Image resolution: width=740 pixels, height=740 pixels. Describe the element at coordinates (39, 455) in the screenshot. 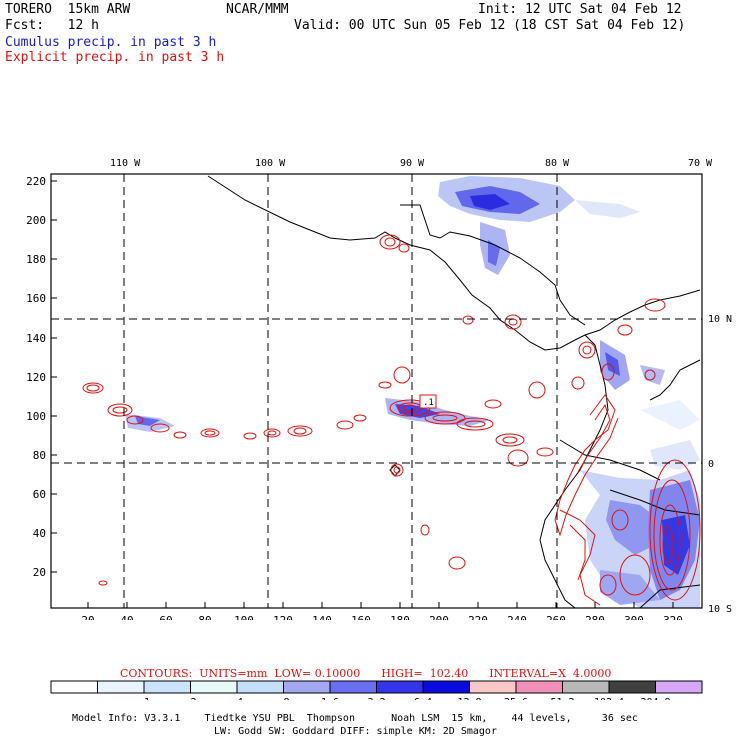

I see `y-tick-label: 80` at that location.